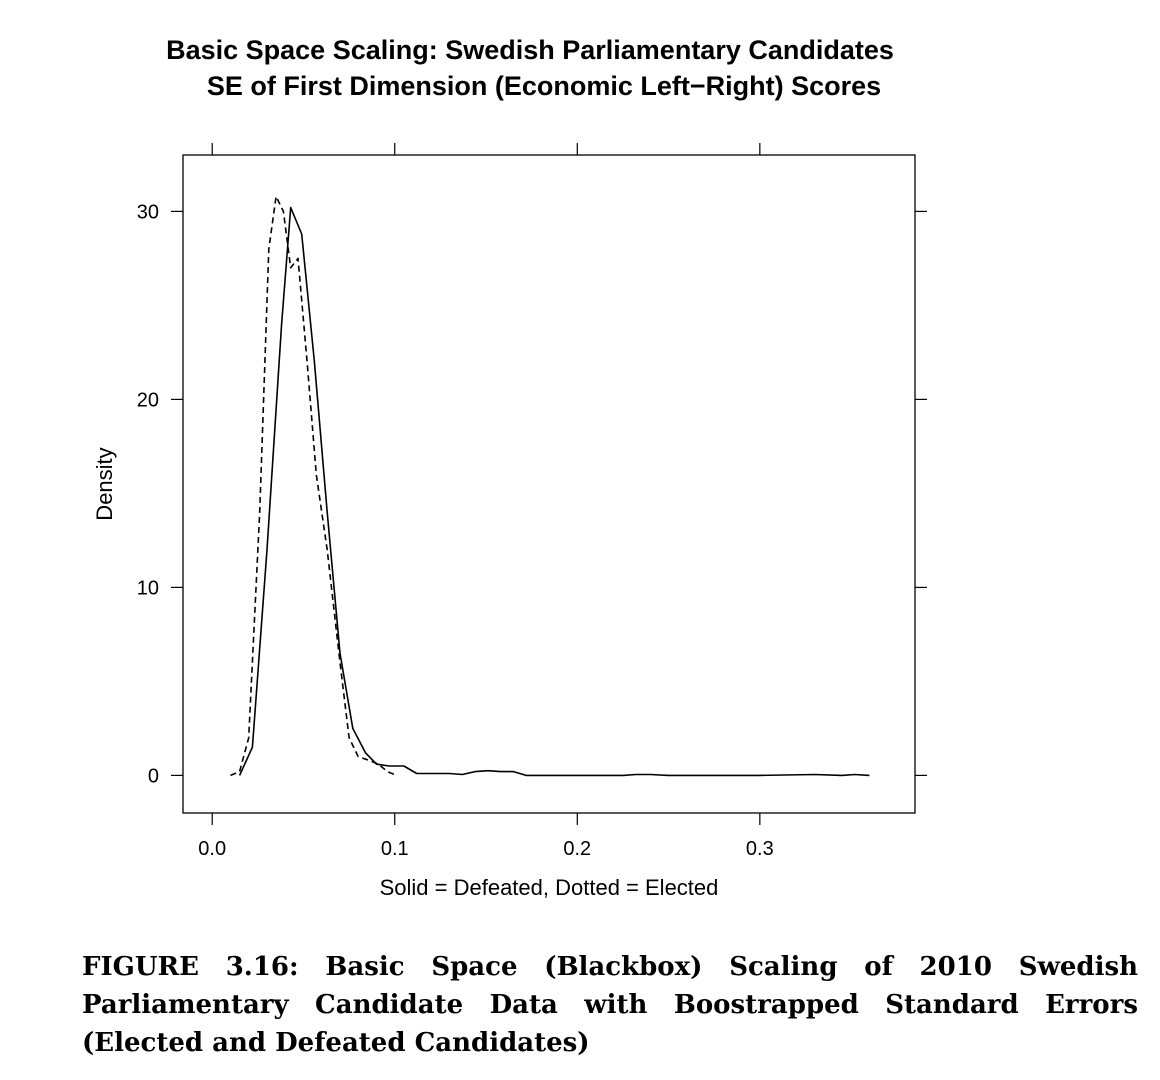  Describe the element at coordinates (148, 400) in the screenshot. I see `y-tick-label: 20` at that location.